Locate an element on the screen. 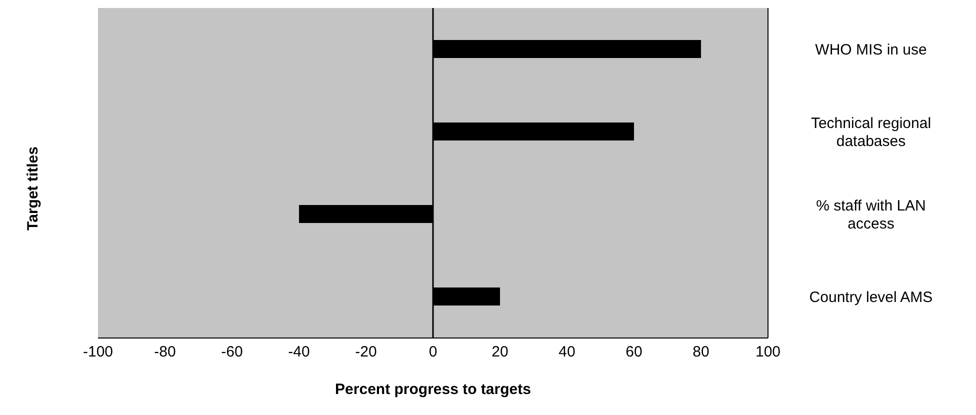 The height and width of the screenshot is (415, 976). x-axis-title: Percent progress to targets is located at coordinates (433, 389).